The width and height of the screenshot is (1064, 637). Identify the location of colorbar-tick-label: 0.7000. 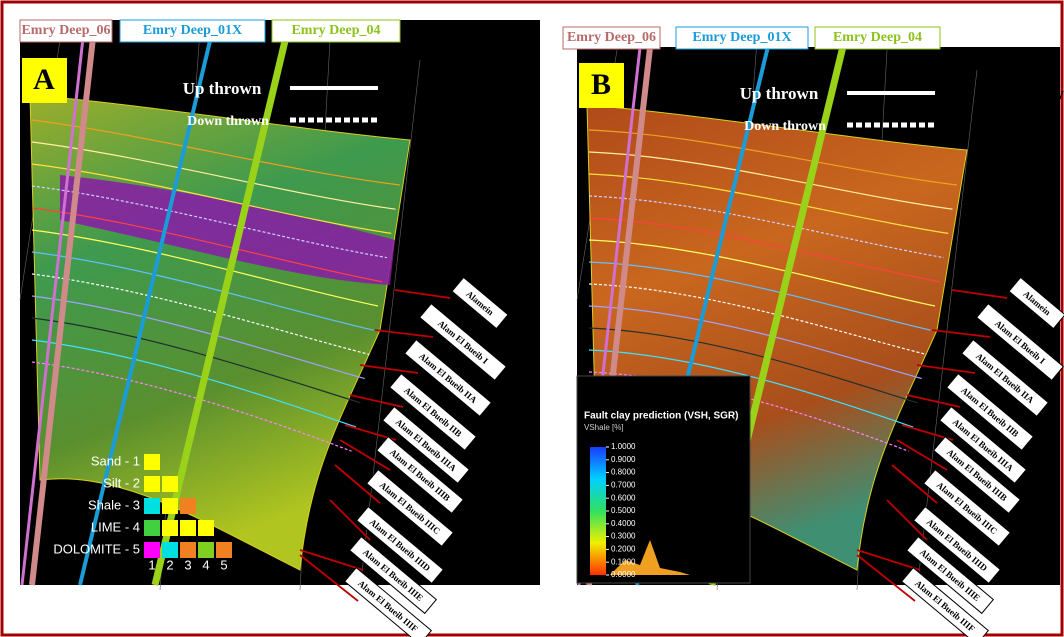
(623, 485).